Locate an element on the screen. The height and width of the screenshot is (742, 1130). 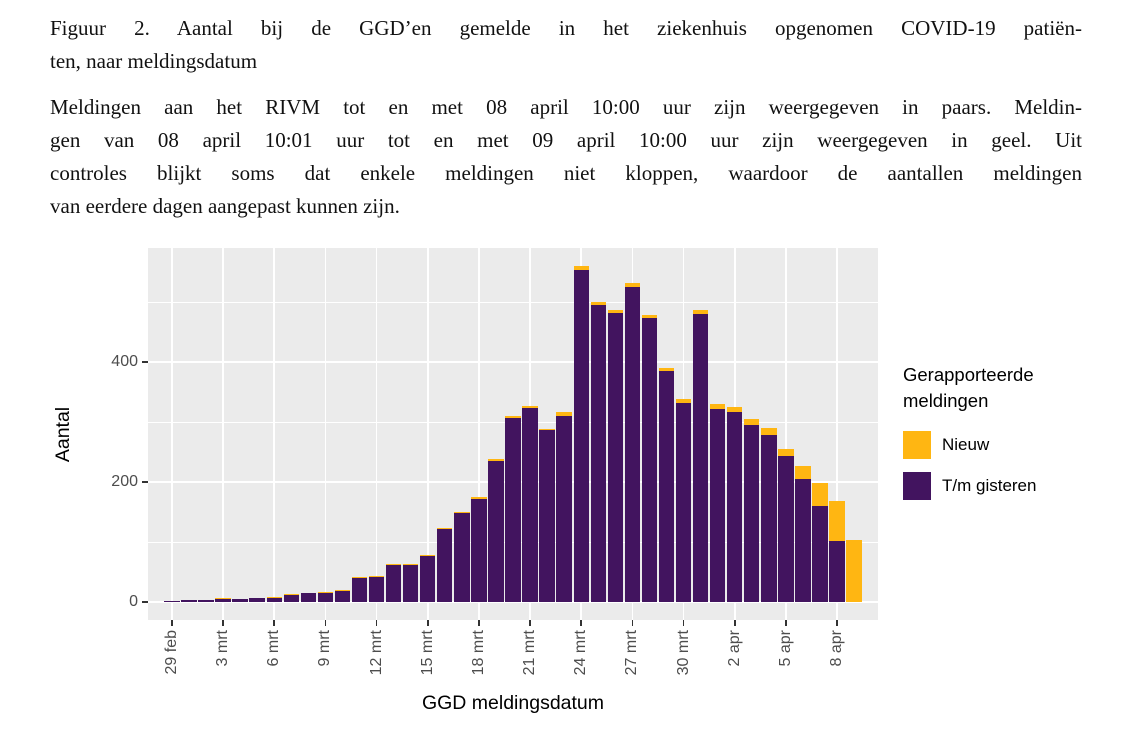
x-tick-label: 15 mrt is located at coordinates (427, 653).